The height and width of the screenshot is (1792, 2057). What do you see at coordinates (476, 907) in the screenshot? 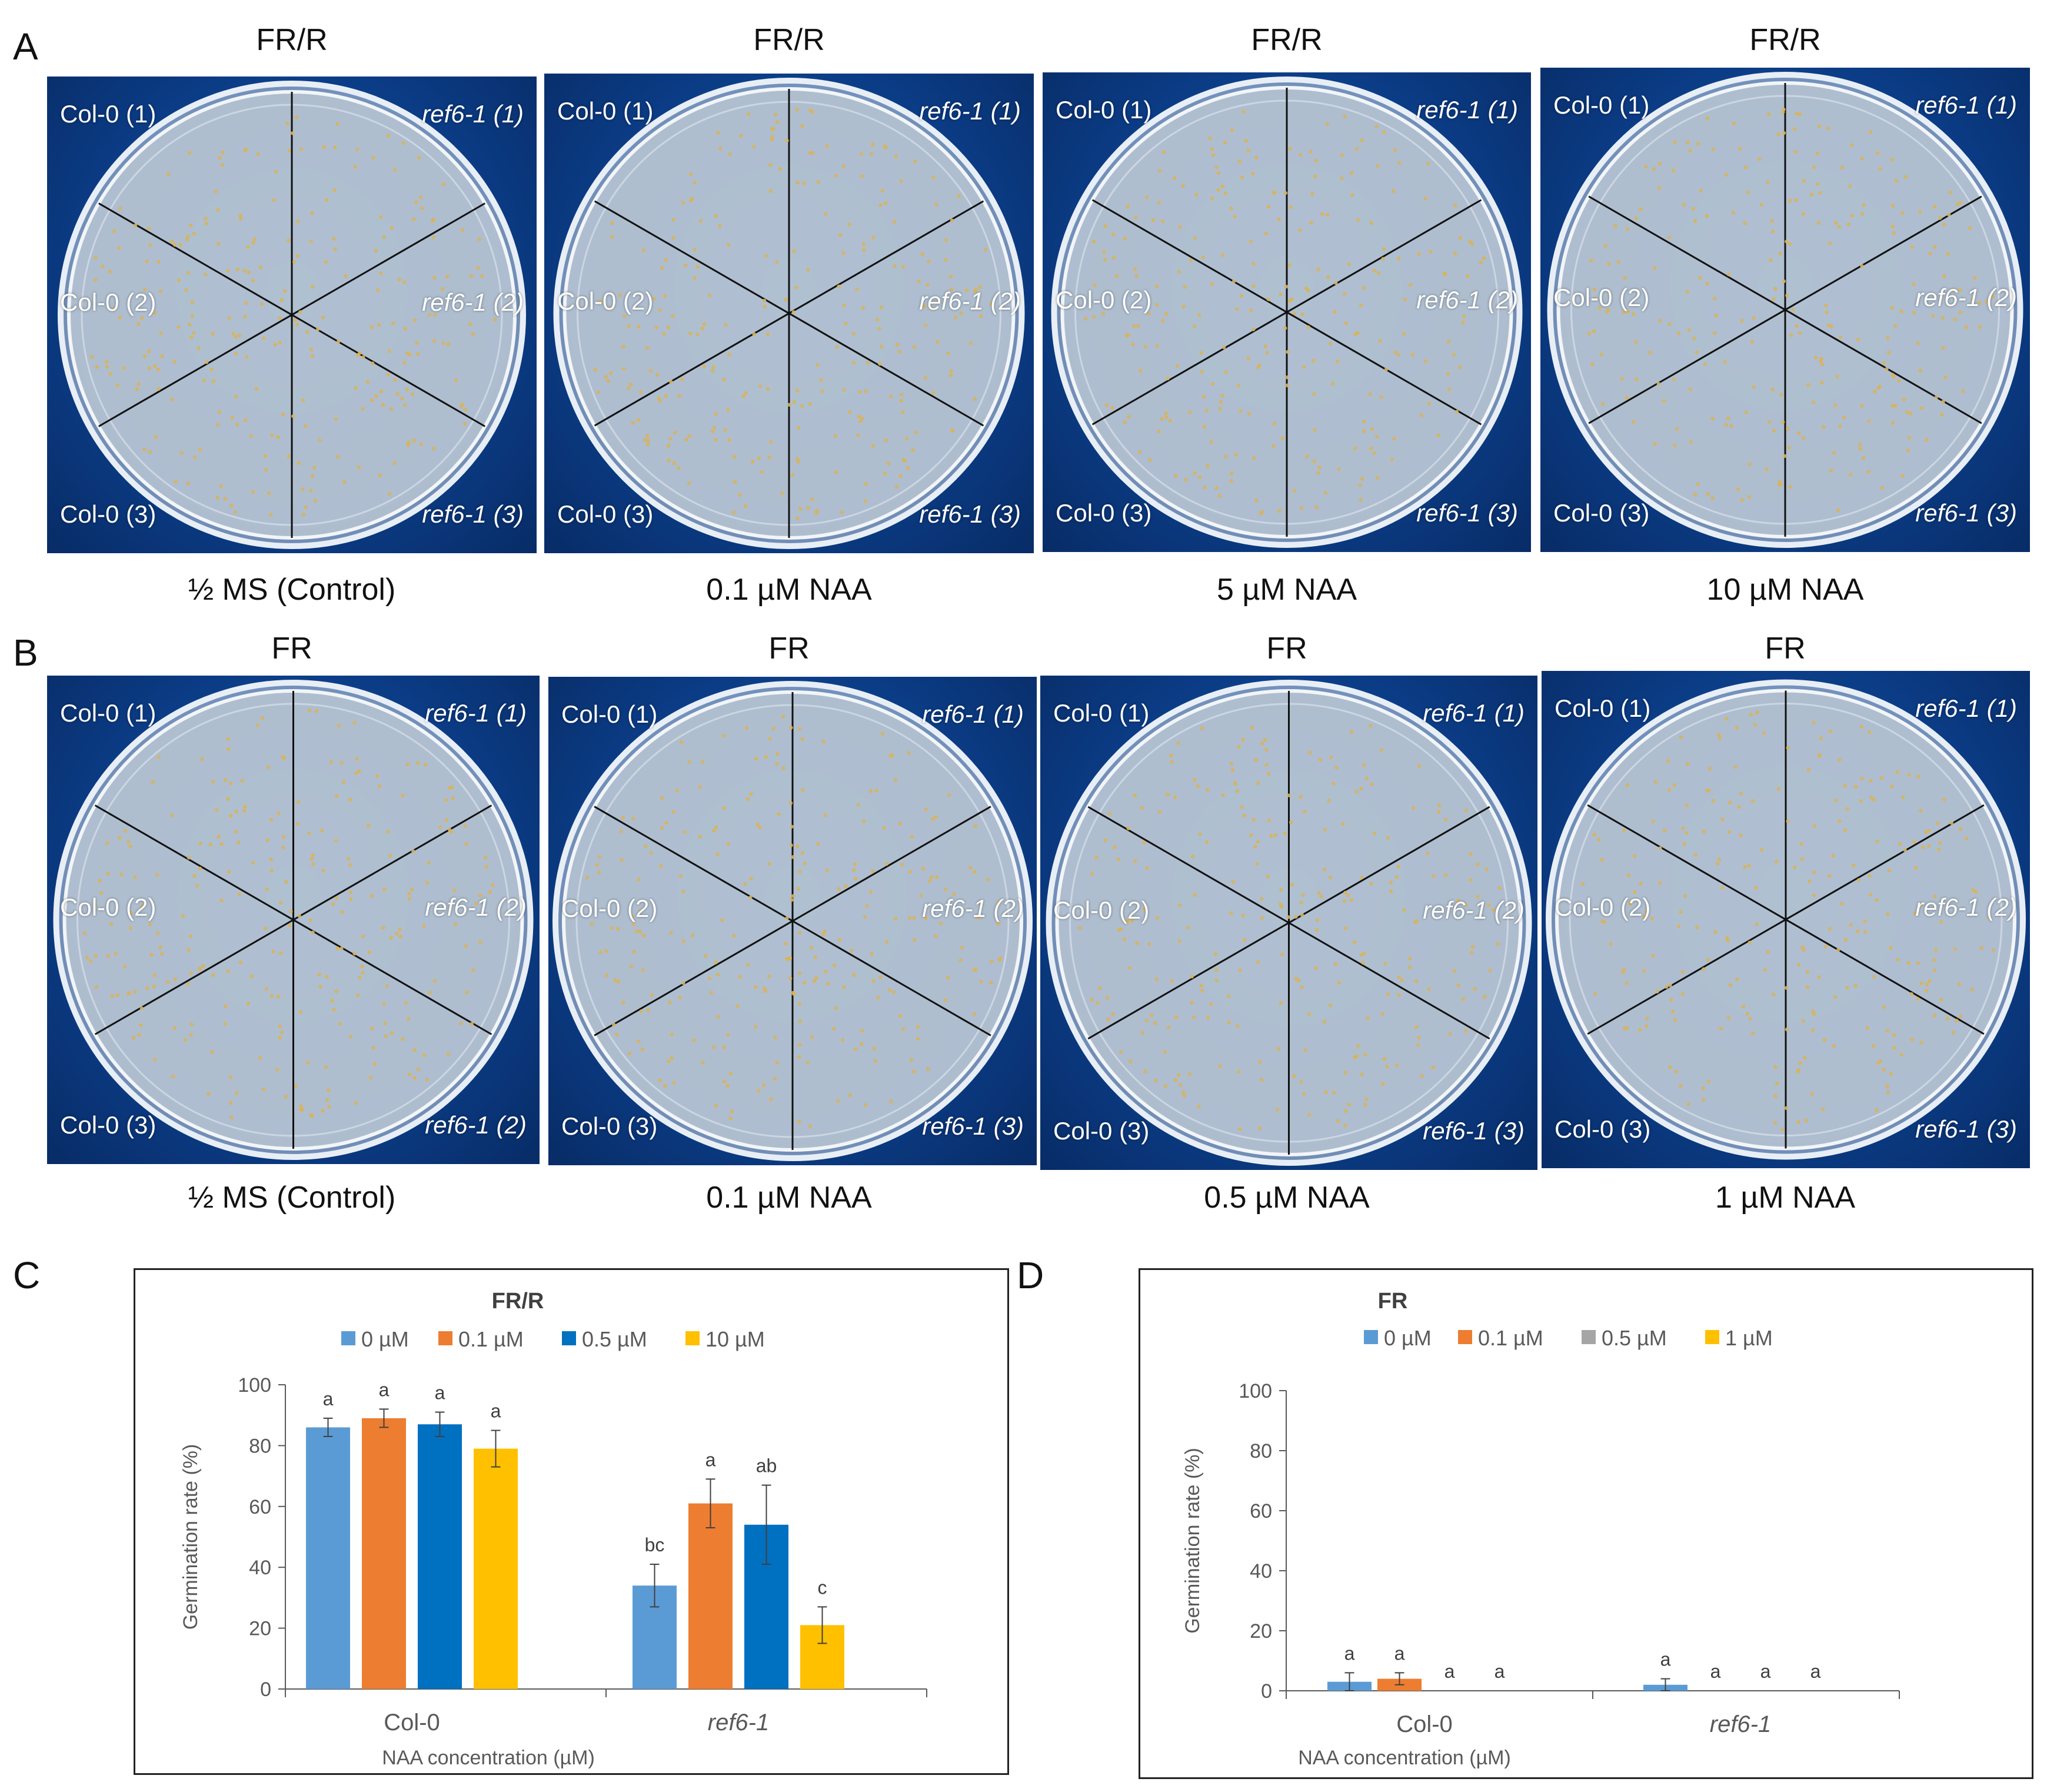
I see `plate-label-b1-4: ref6-1 (2)` at bounding box center [476, 907].